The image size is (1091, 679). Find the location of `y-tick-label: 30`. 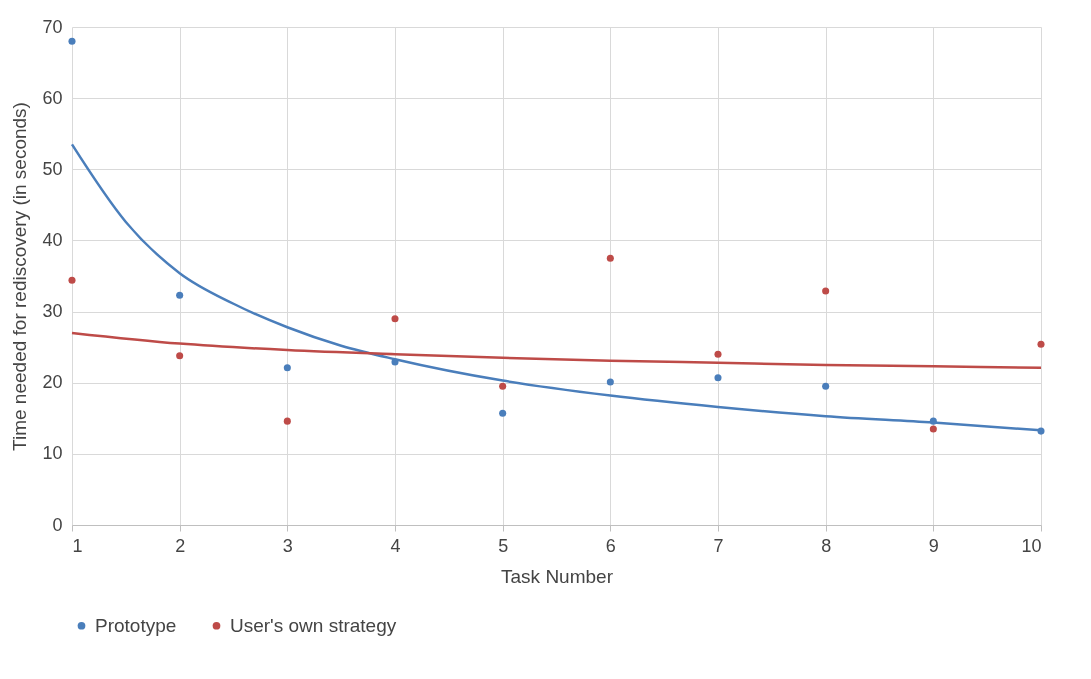

y-tick-label: 30 is located at coordinates (52, 311).